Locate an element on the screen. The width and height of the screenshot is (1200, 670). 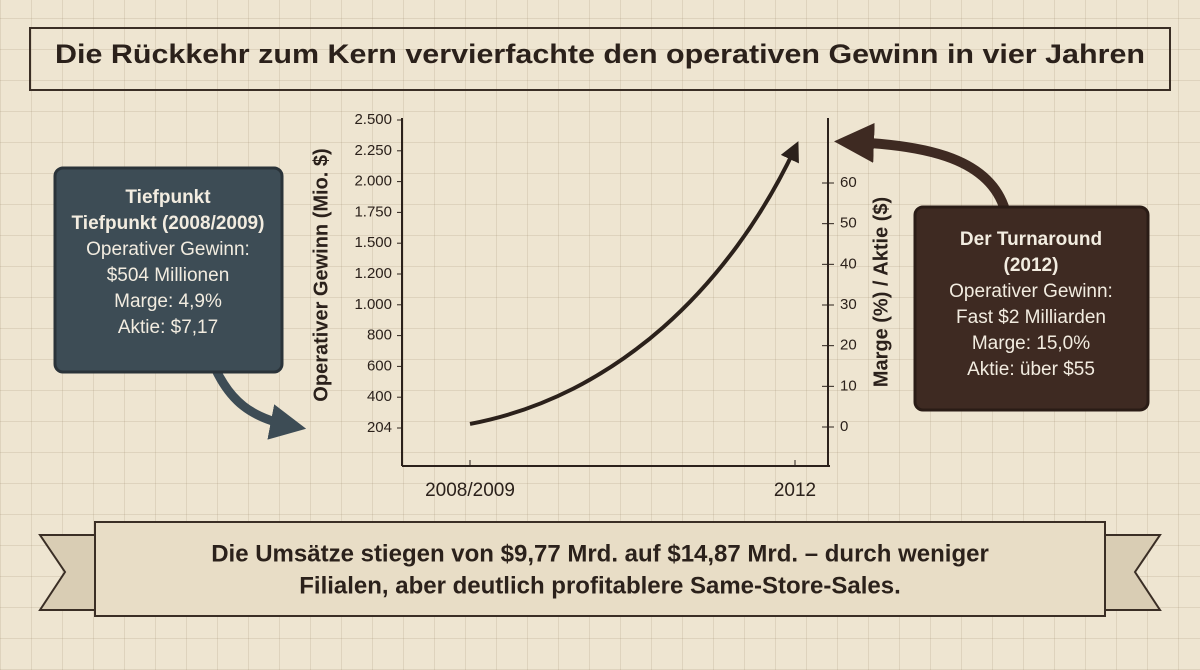
y2-tick-label: 50 is located at coordinates (848, 223).